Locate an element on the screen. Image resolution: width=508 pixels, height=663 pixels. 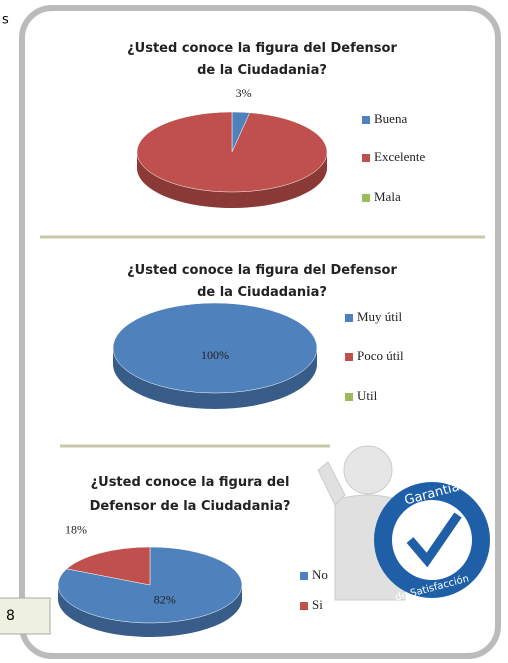
fragment-box is located at coordinates (25, 616).